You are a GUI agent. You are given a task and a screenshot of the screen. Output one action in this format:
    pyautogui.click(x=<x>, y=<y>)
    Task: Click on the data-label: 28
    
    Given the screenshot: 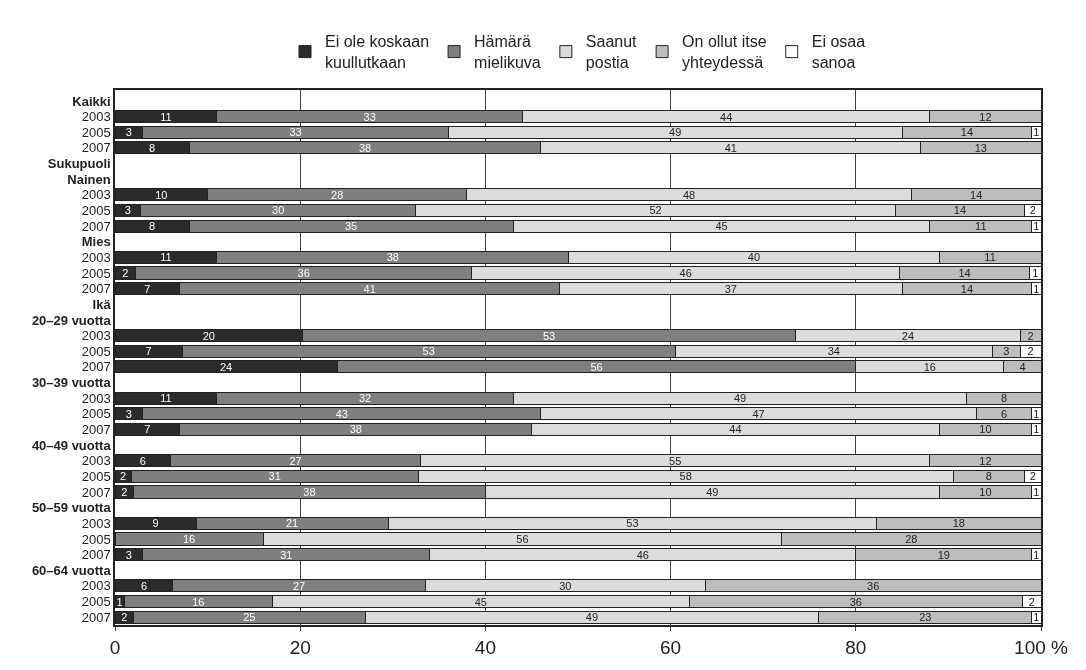 What is the action you would take?
    pyautogui.click(x=911, y=538)
    